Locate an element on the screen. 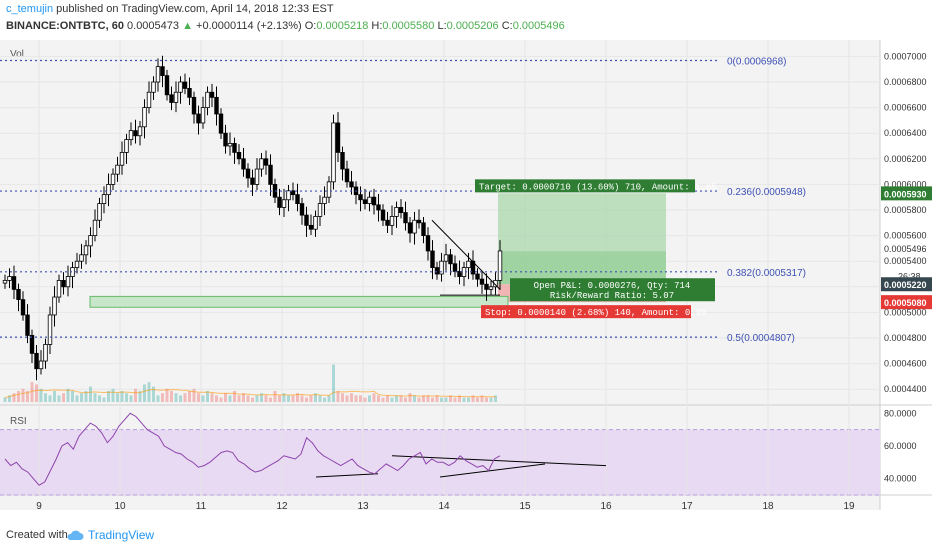 The width and height of the screenshot is (932, 550). price-tick-label: 0.0004600 is located at coordinates (905, 364).